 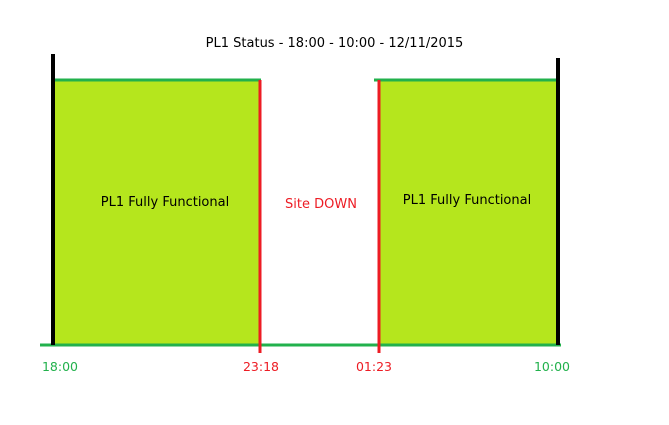 I want to click on tick-label-18-00: 18:00, so click(x=60, y=366).